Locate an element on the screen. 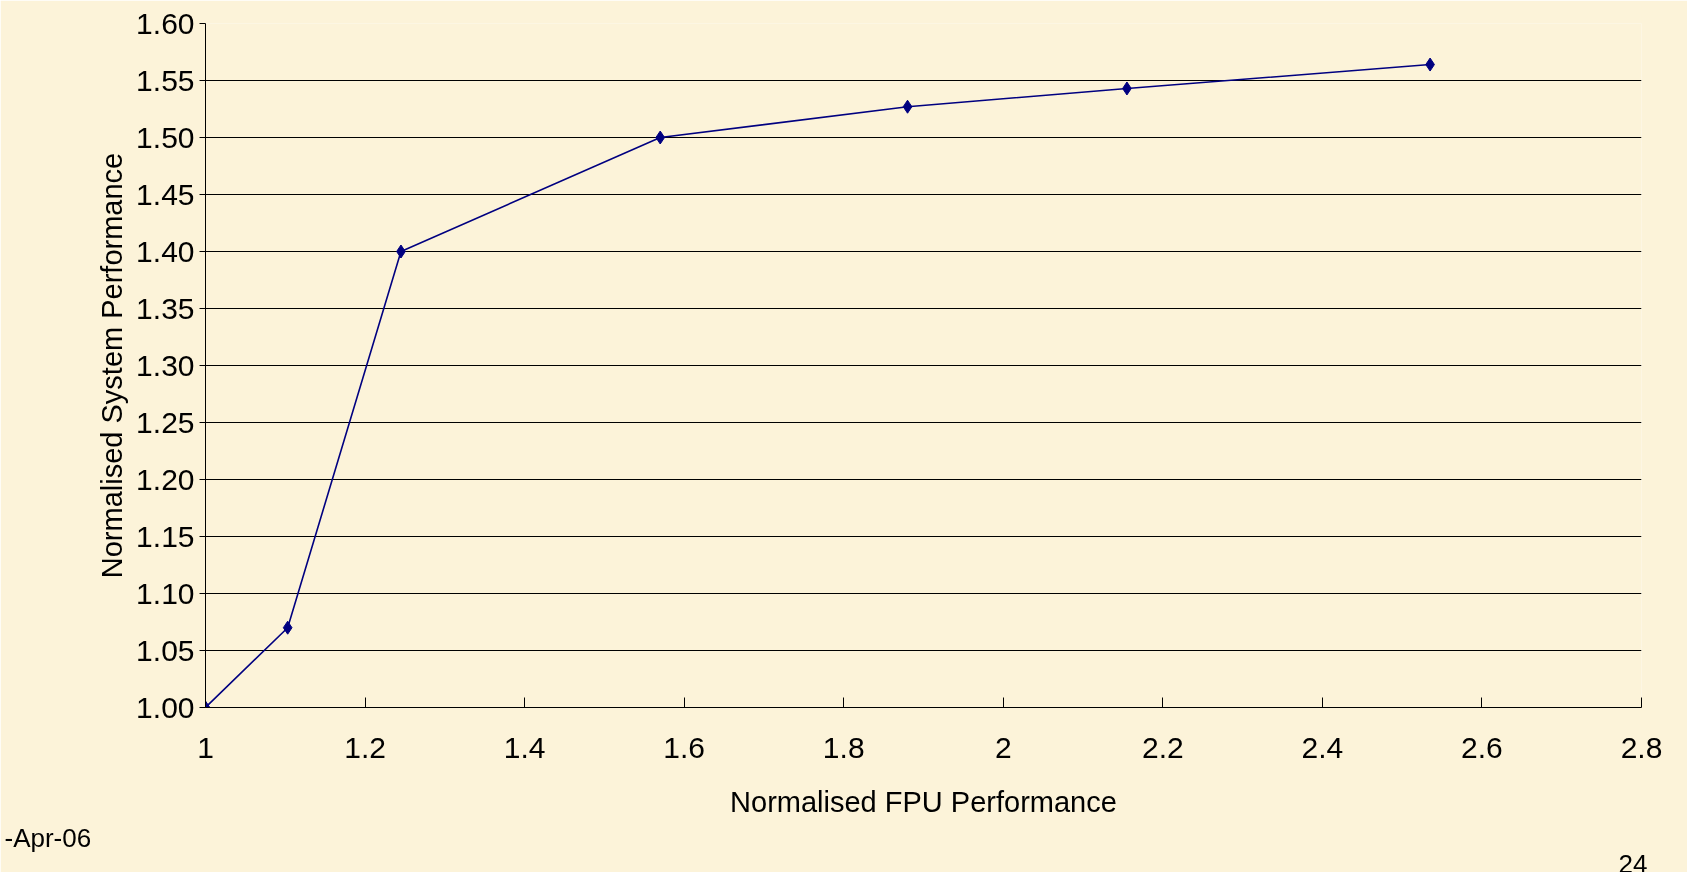 Image resolution: width=1687 pixels, height=872 pixels. x-tick-label: 2 is located at coordinates (1003, 747).